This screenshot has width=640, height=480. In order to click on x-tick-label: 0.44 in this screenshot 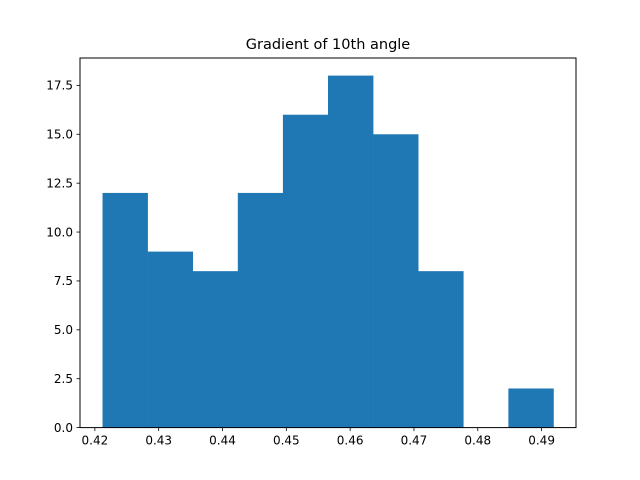, I will do `click(222, 441)`.